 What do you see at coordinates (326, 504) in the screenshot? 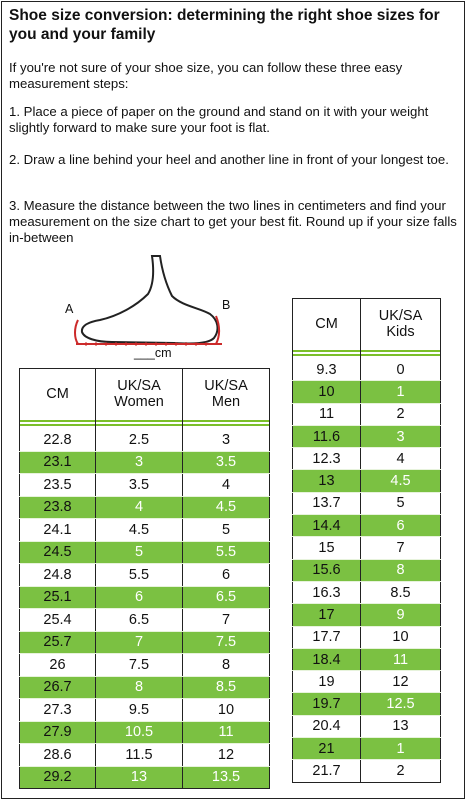
I see `table-cell: 13.7` at bounding box center [326, 504].